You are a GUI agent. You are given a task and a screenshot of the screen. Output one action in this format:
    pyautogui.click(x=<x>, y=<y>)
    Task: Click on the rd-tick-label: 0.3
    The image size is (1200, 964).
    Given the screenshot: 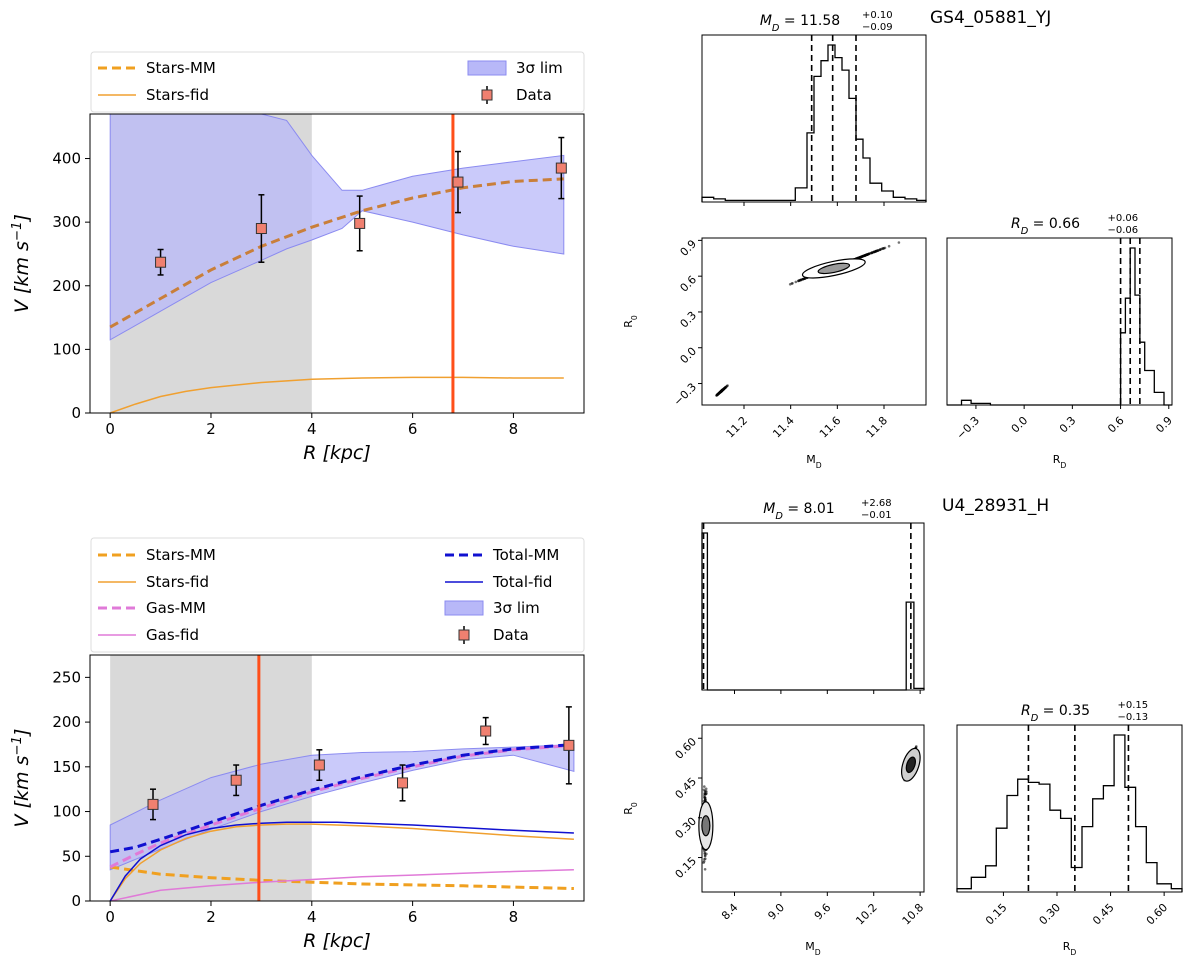 What is the action you would take?
    pyautogui.click(x=689, y=320)
    